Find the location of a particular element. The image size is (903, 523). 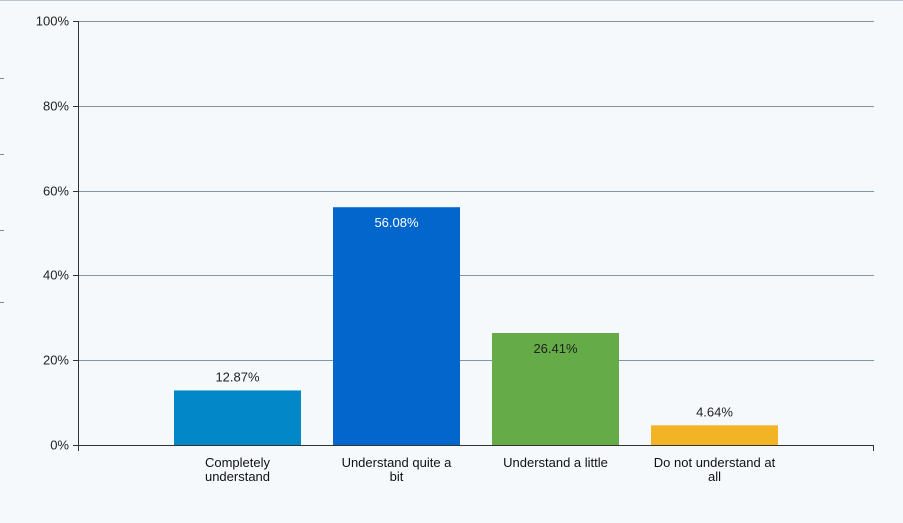

x-tick-label: Understand a little is located at coordinates (555, 462).